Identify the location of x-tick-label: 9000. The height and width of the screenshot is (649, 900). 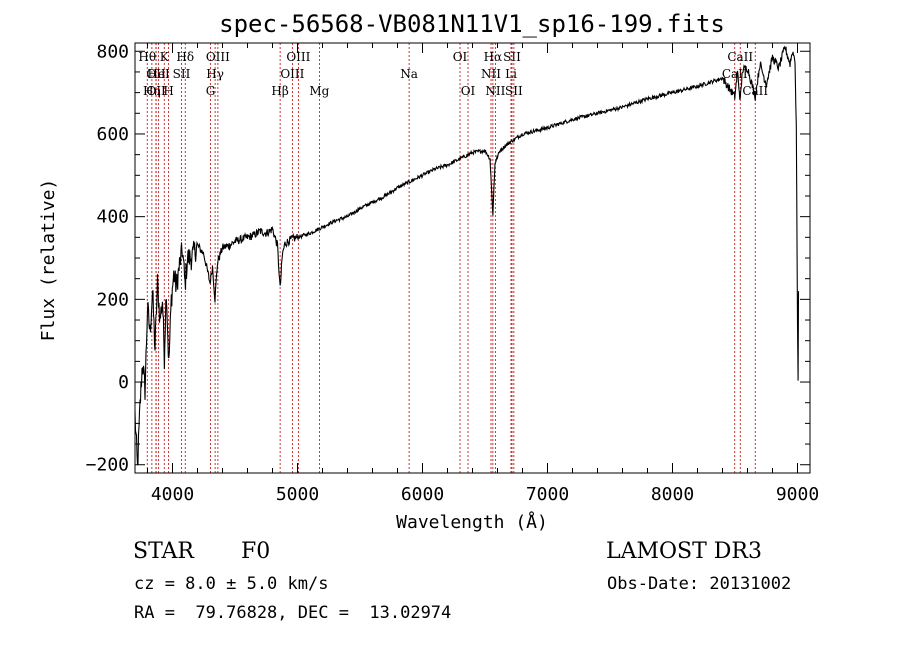
(797, 494).